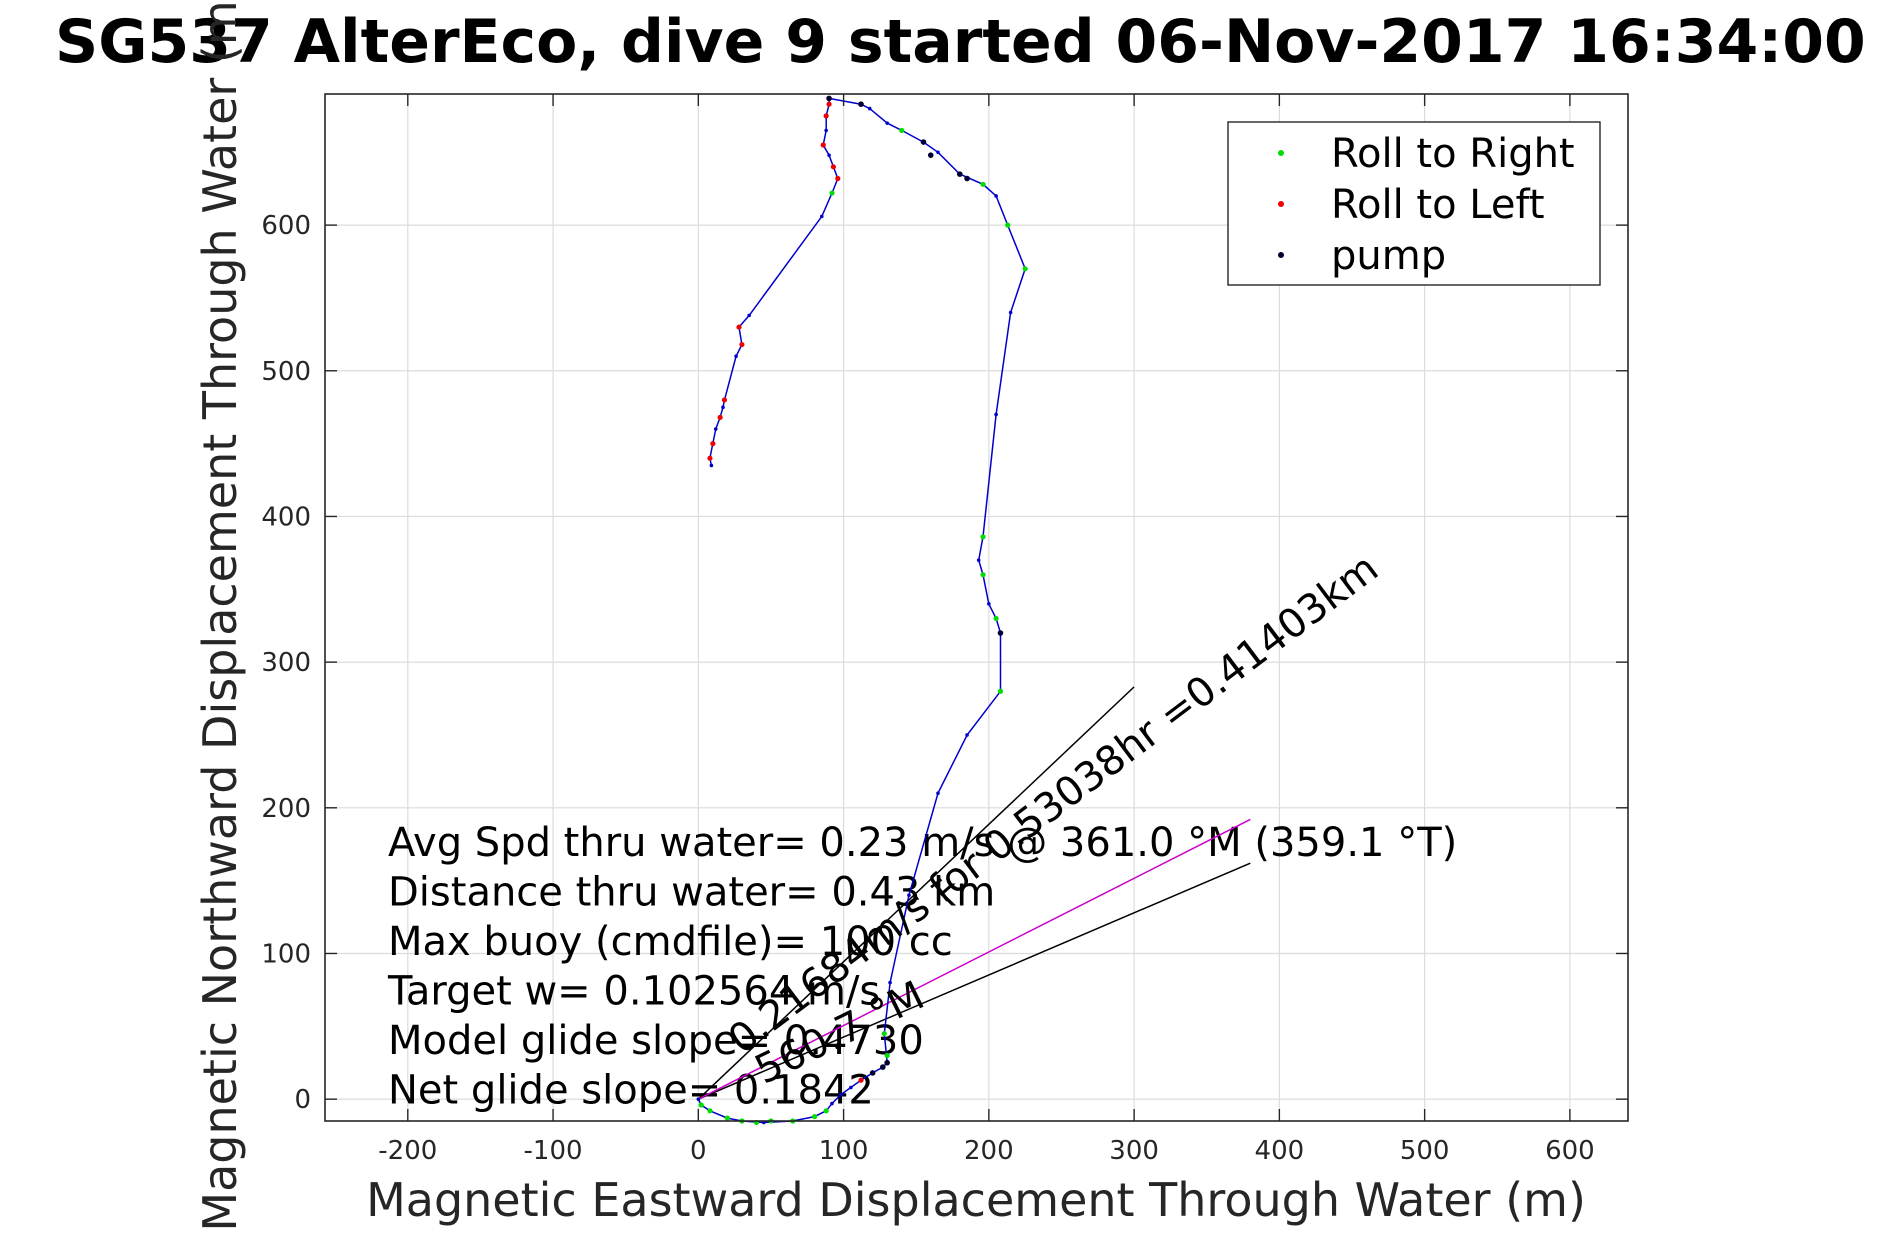 This screenshot has height=1260, width=1890. What do you see at coordinates (407, 1151) in the screenshot?
I see `x-tick-label: -200` at bounding box center [407, 1151].